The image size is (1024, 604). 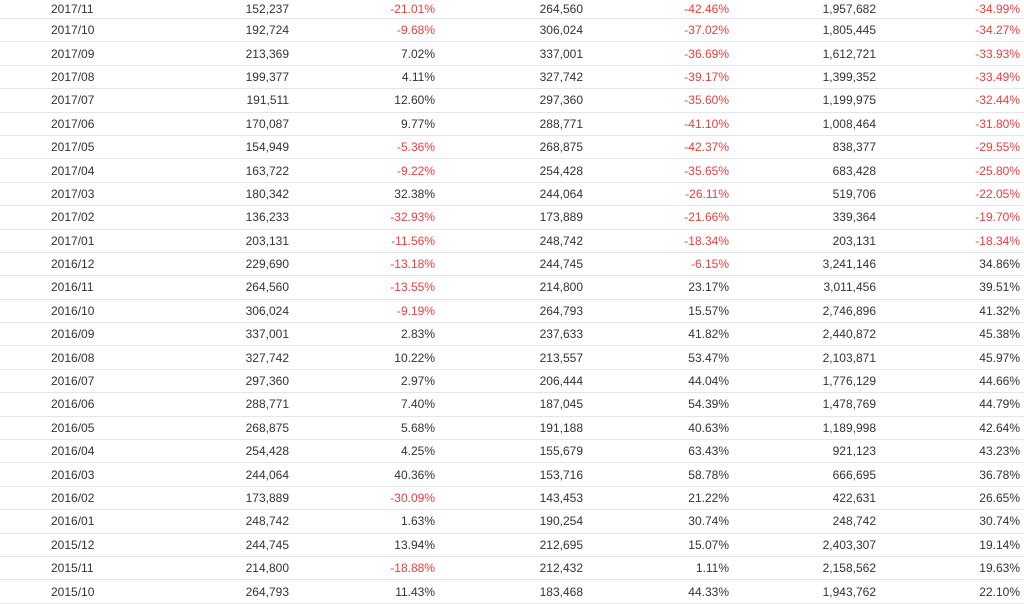 What do you see at coordinates (561, 147) in the screenshot?
I see `value-cell: 268,875` at bounding box center [561, 147].